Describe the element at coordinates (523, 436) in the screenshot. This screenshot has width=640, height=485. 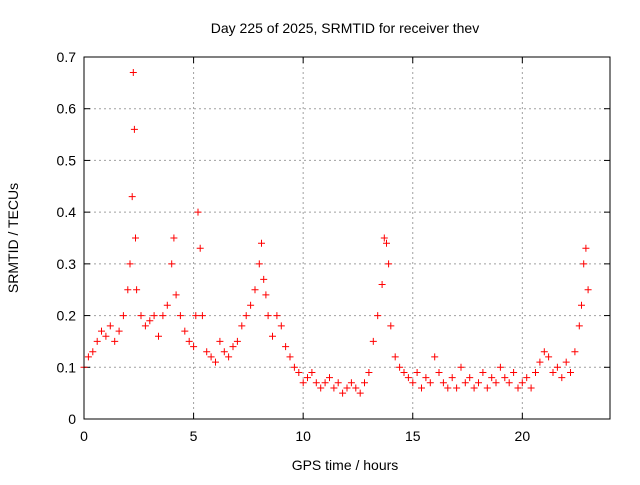
I see `x-tick-label: 20` at that location.